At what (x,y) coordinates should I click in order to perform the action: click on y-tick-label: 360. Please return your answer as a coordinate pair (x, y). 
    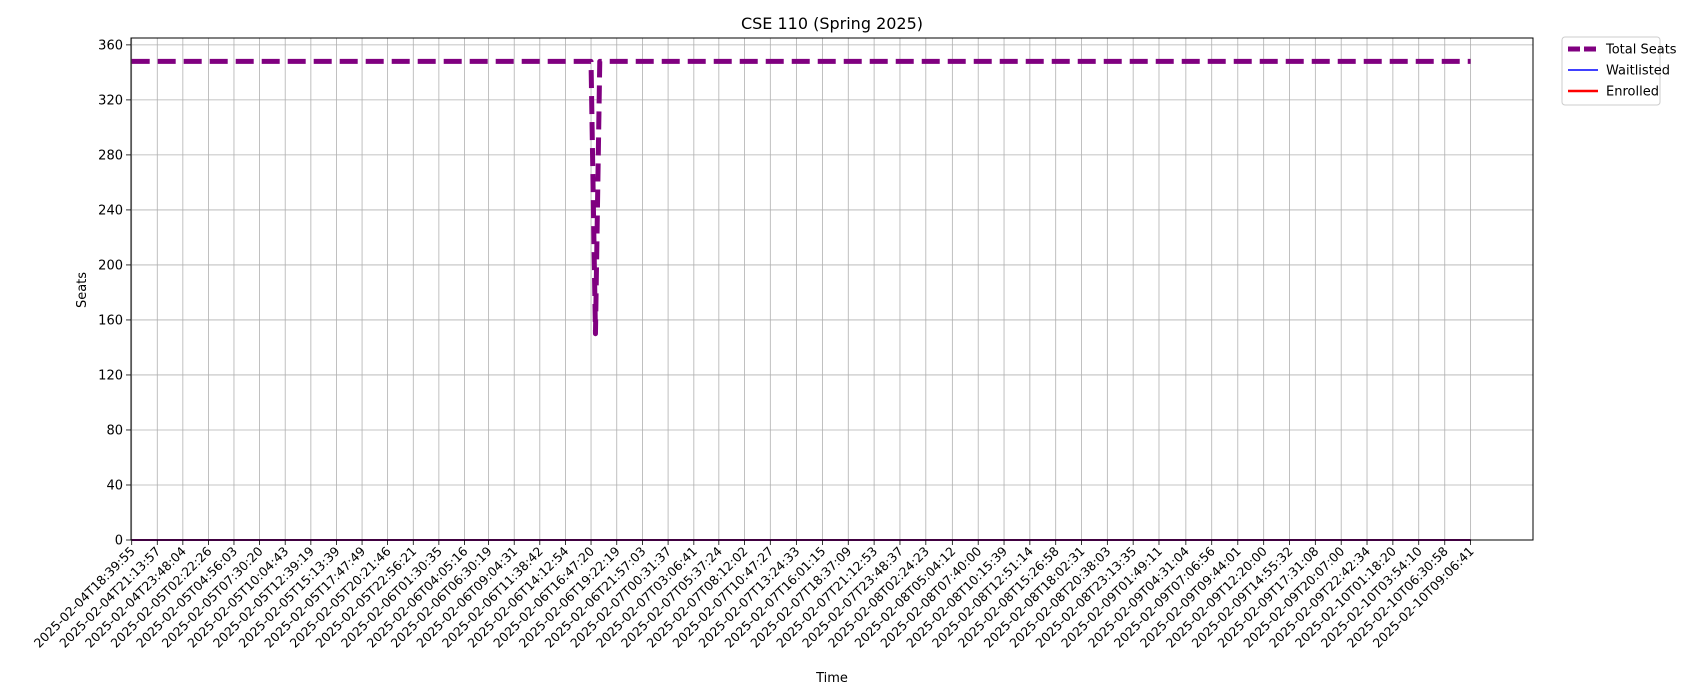
    Looking at the image, I should click on (110, 45).